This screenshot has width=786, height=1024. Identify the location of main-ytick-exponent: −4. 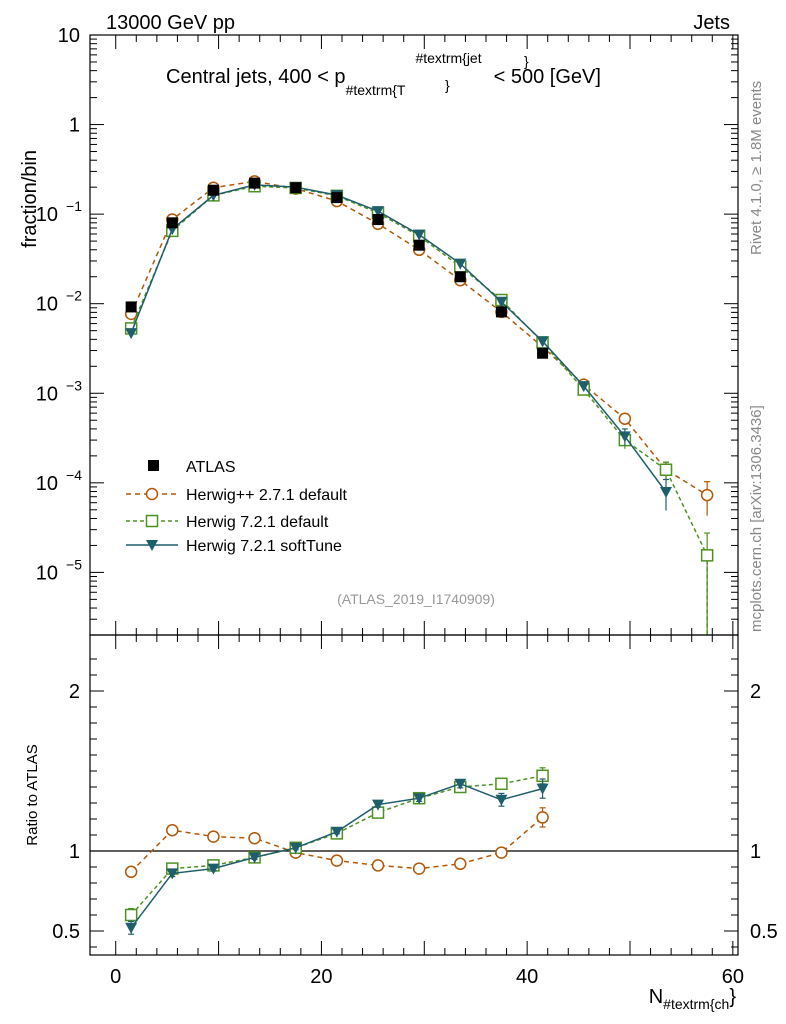
(74, 475).